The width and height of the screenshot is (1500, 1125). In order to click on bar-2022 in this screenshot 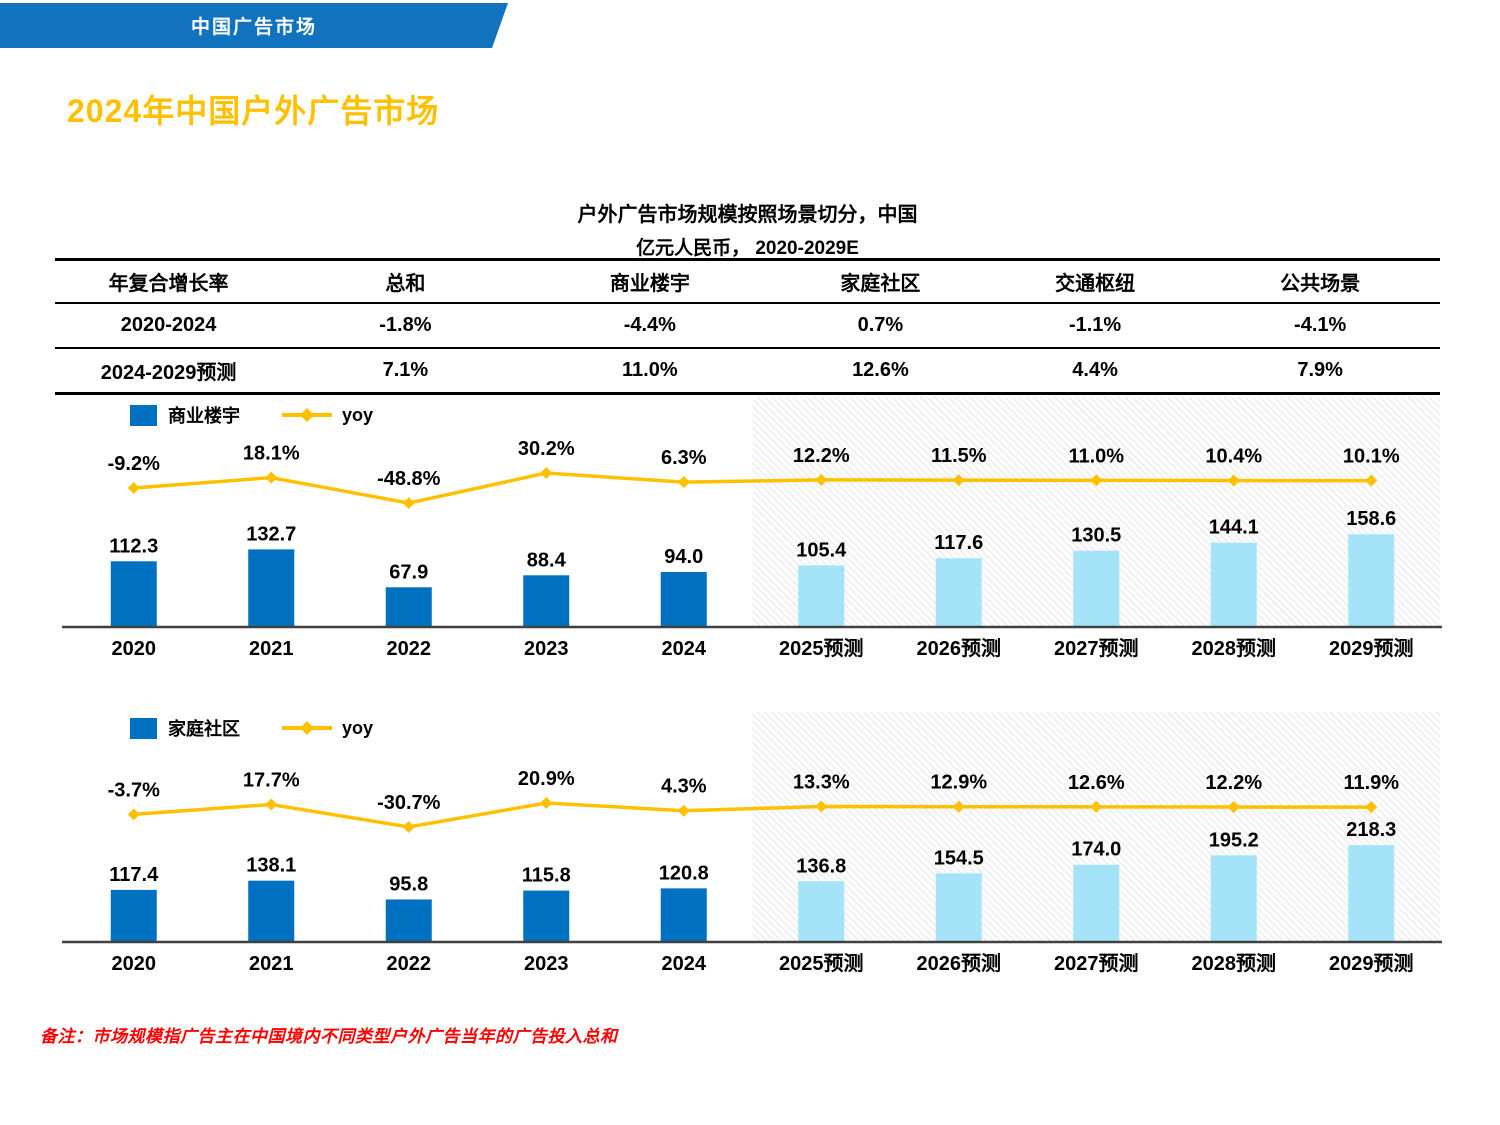, I will do `click(408, 920)`.